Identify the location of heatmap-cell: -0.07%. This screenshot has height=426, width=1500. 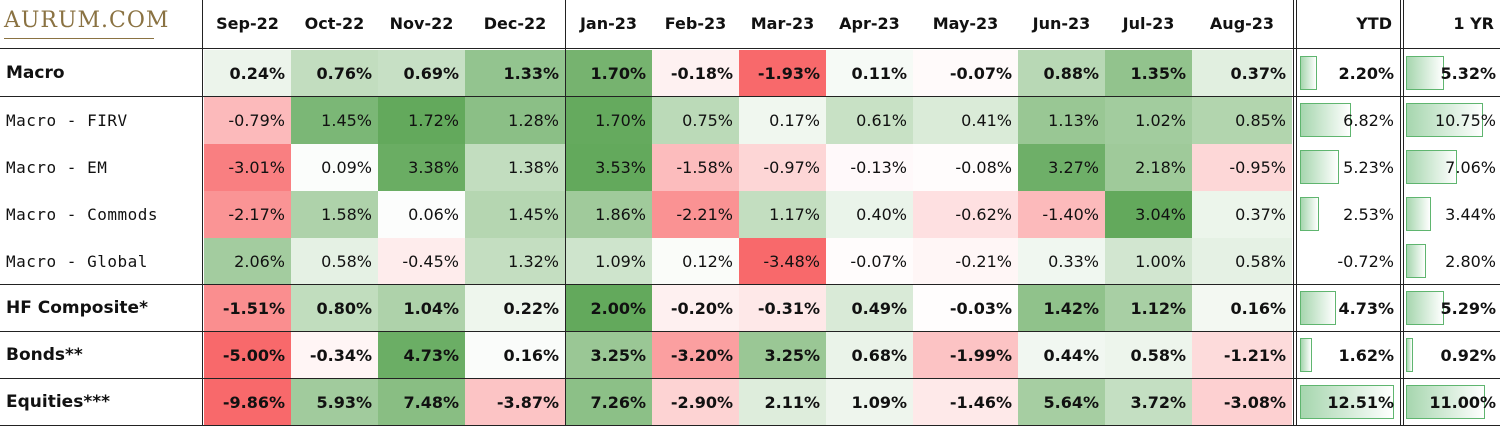
(869, 261).